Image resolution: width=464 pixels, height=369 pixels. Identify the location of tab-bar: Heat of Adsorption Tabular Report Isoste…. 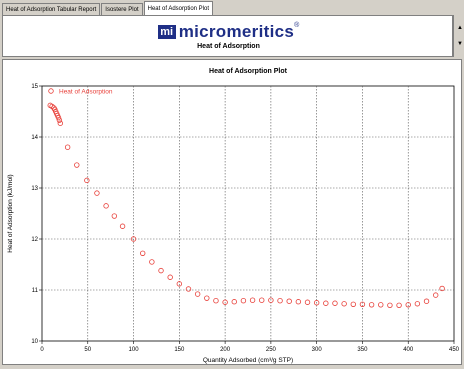
(108, 8).